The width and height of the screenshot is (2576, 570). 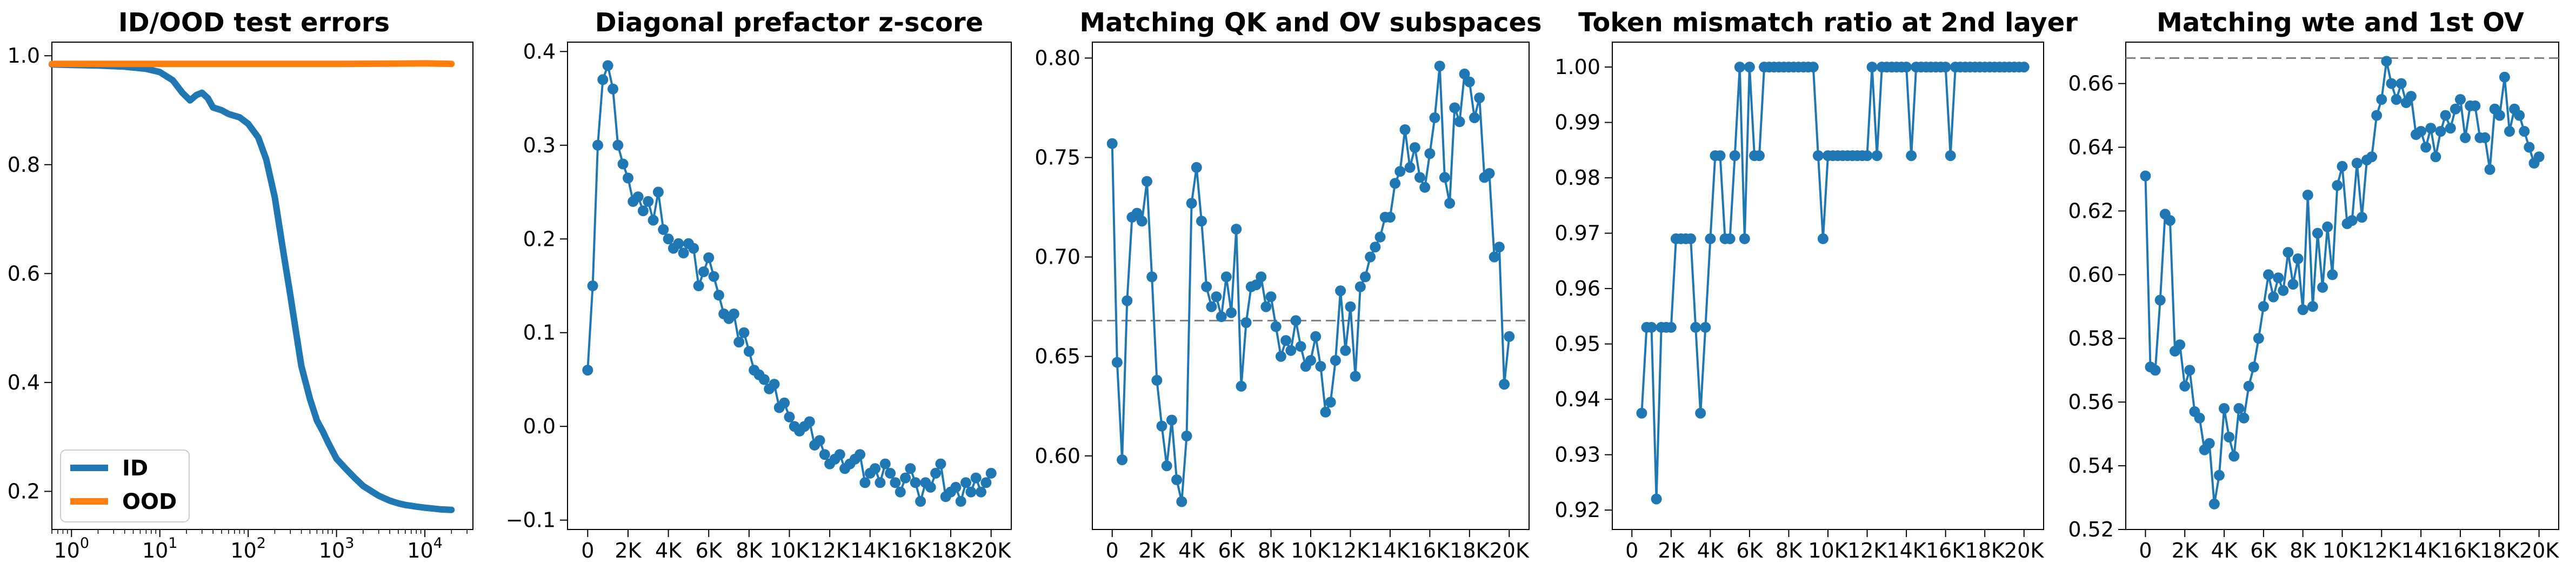 I want to click on y-tick-label: 0.52, so click(x=2091, y=529).